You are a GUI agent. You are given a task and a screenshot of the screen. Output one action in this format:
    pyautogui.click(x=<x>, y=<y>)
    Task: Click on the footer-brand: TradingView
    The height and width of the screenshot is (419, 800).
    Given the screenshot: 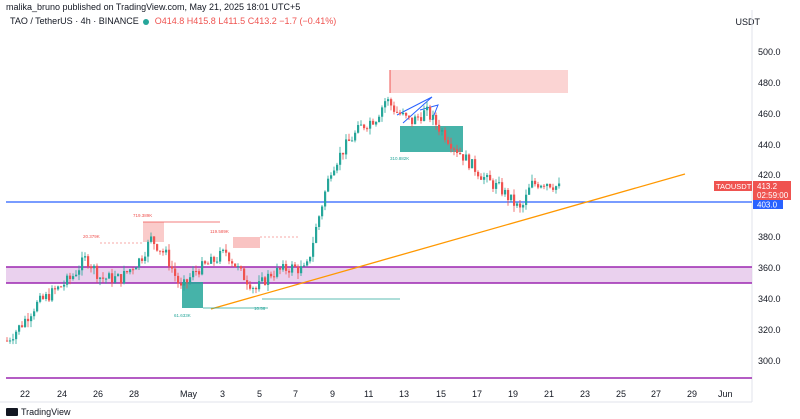 What is the action you would take?
    pyautogui.click(x=38, y=412)
    